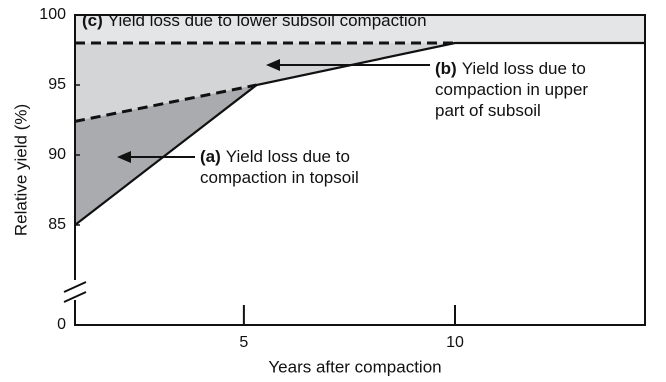 This screenshot has height=382, width=666. I want to click on annotation: compaction in topsoil, so click(279, 177).